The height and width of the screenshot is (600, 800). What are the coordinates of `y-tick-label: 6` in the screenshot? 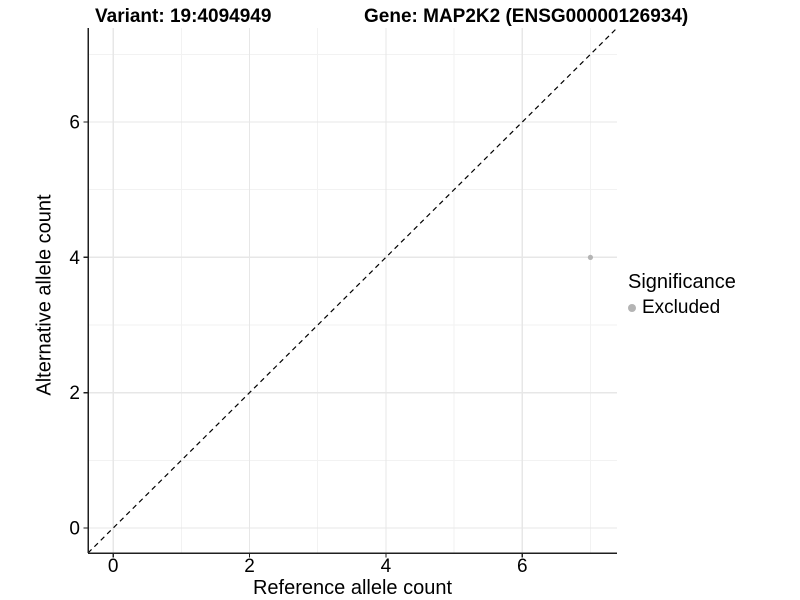 It's located at (74, 123).